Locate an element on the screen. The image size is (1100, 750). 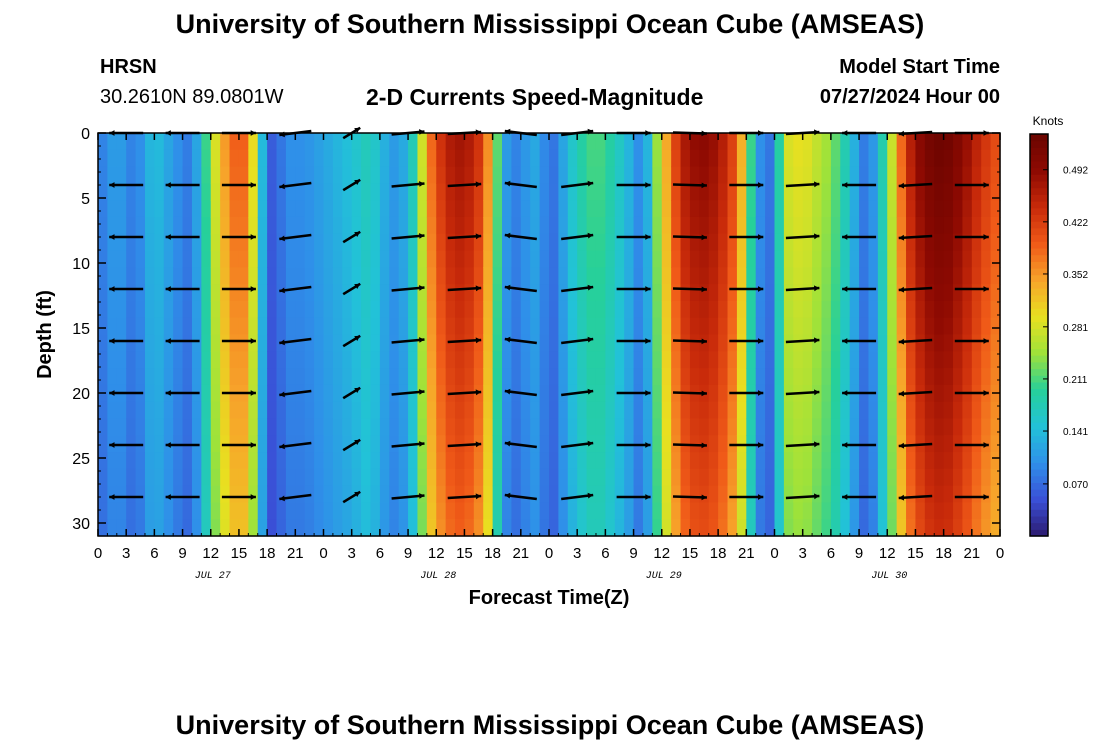
y-tick-label: 0 is located at coordinates (85, 134).